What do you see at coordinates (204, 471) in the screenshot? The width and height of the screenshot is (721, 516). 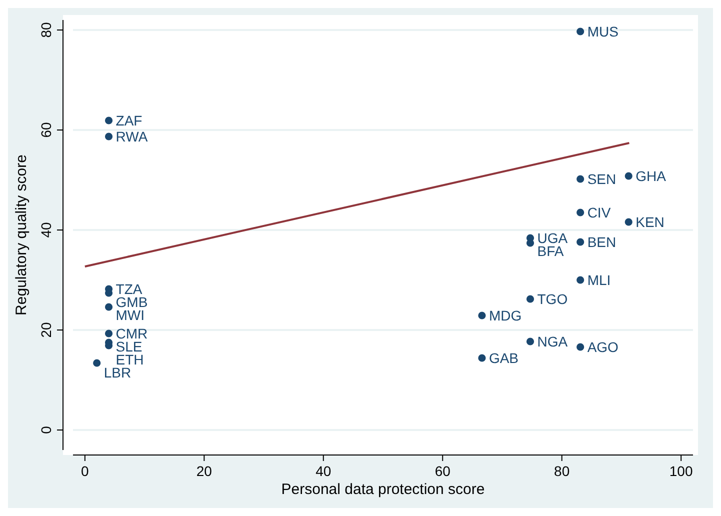 I see `x-tick-label: 20` at bounding box center [204, 471].